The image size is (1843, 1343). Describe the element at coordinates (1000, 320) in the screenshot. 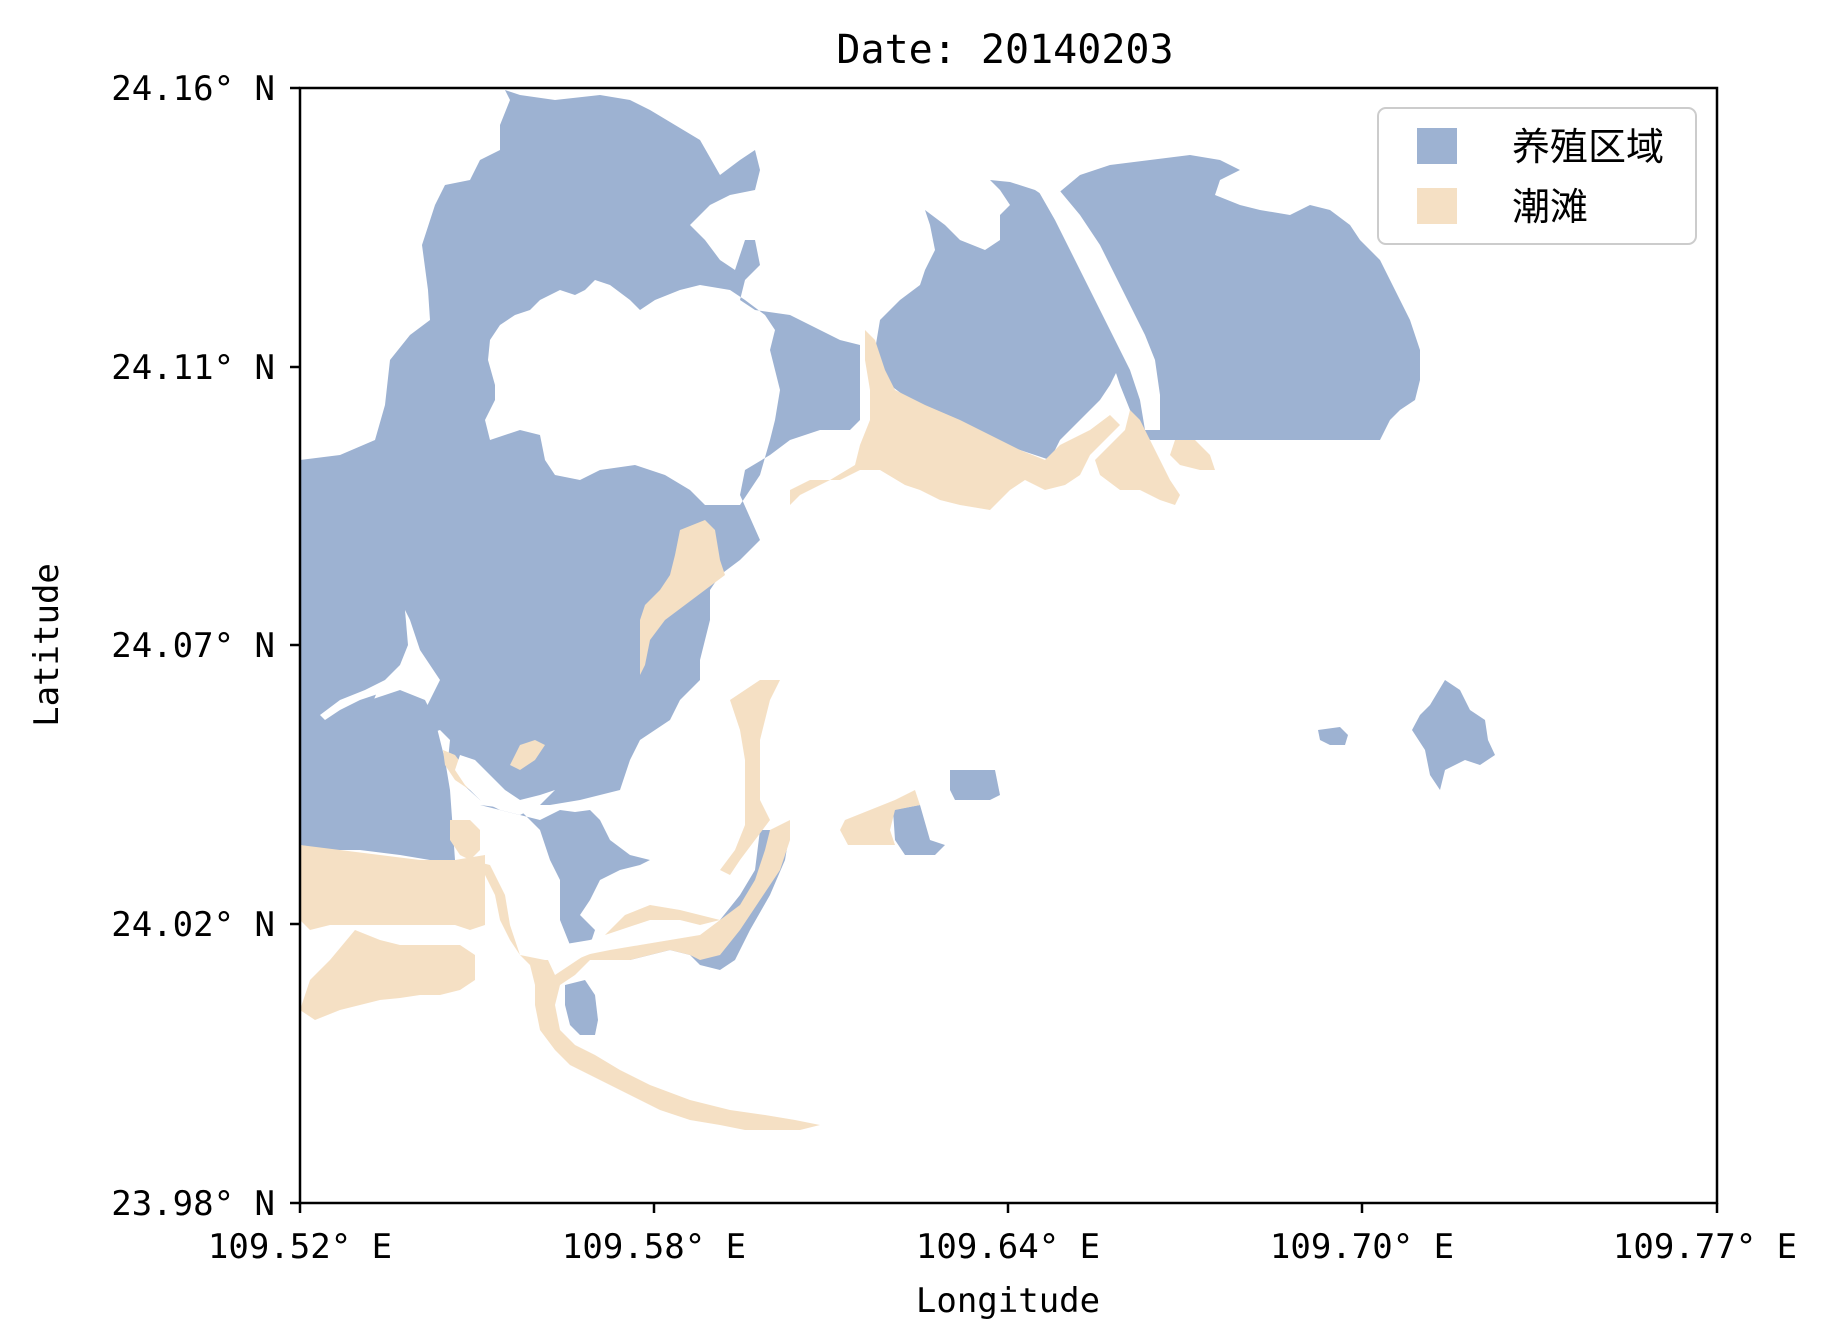

I see `aquaculture-region-east` at that location.